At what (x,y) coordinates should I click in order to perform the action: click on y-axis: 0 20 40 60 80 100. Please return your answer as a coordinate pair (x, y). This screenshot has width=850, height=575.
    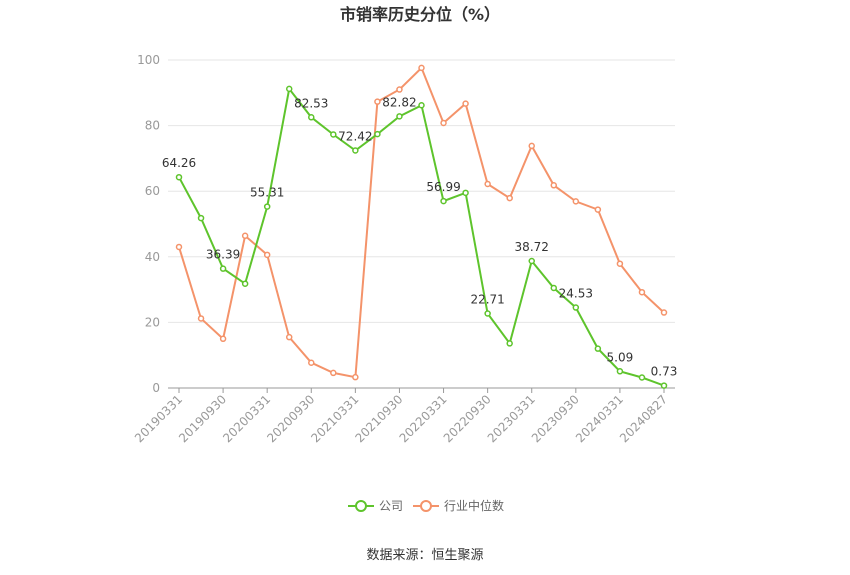
    Looking at the image, I should click on (148, 224).